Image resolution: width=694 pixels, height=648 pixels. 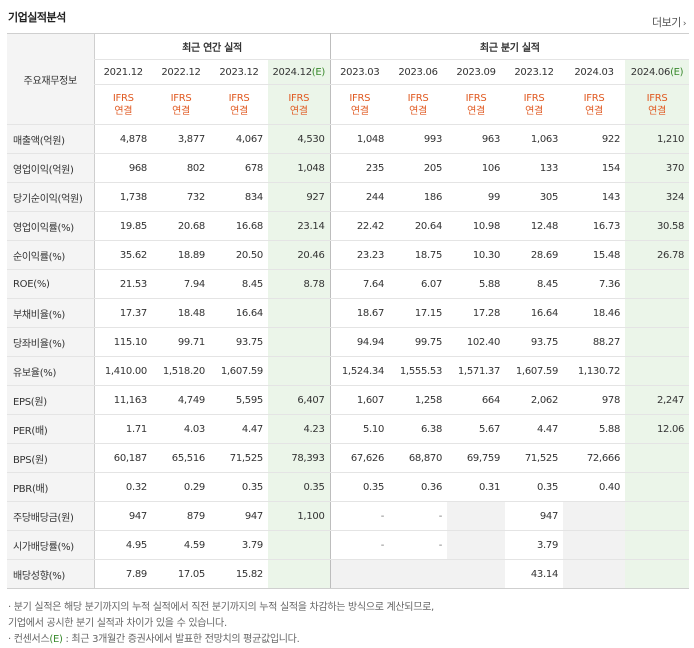 What do you see at coordinates (50, 255) in the screenshot?
I see `row-label: 순이익률(%)` at bounding box center [50, 255].